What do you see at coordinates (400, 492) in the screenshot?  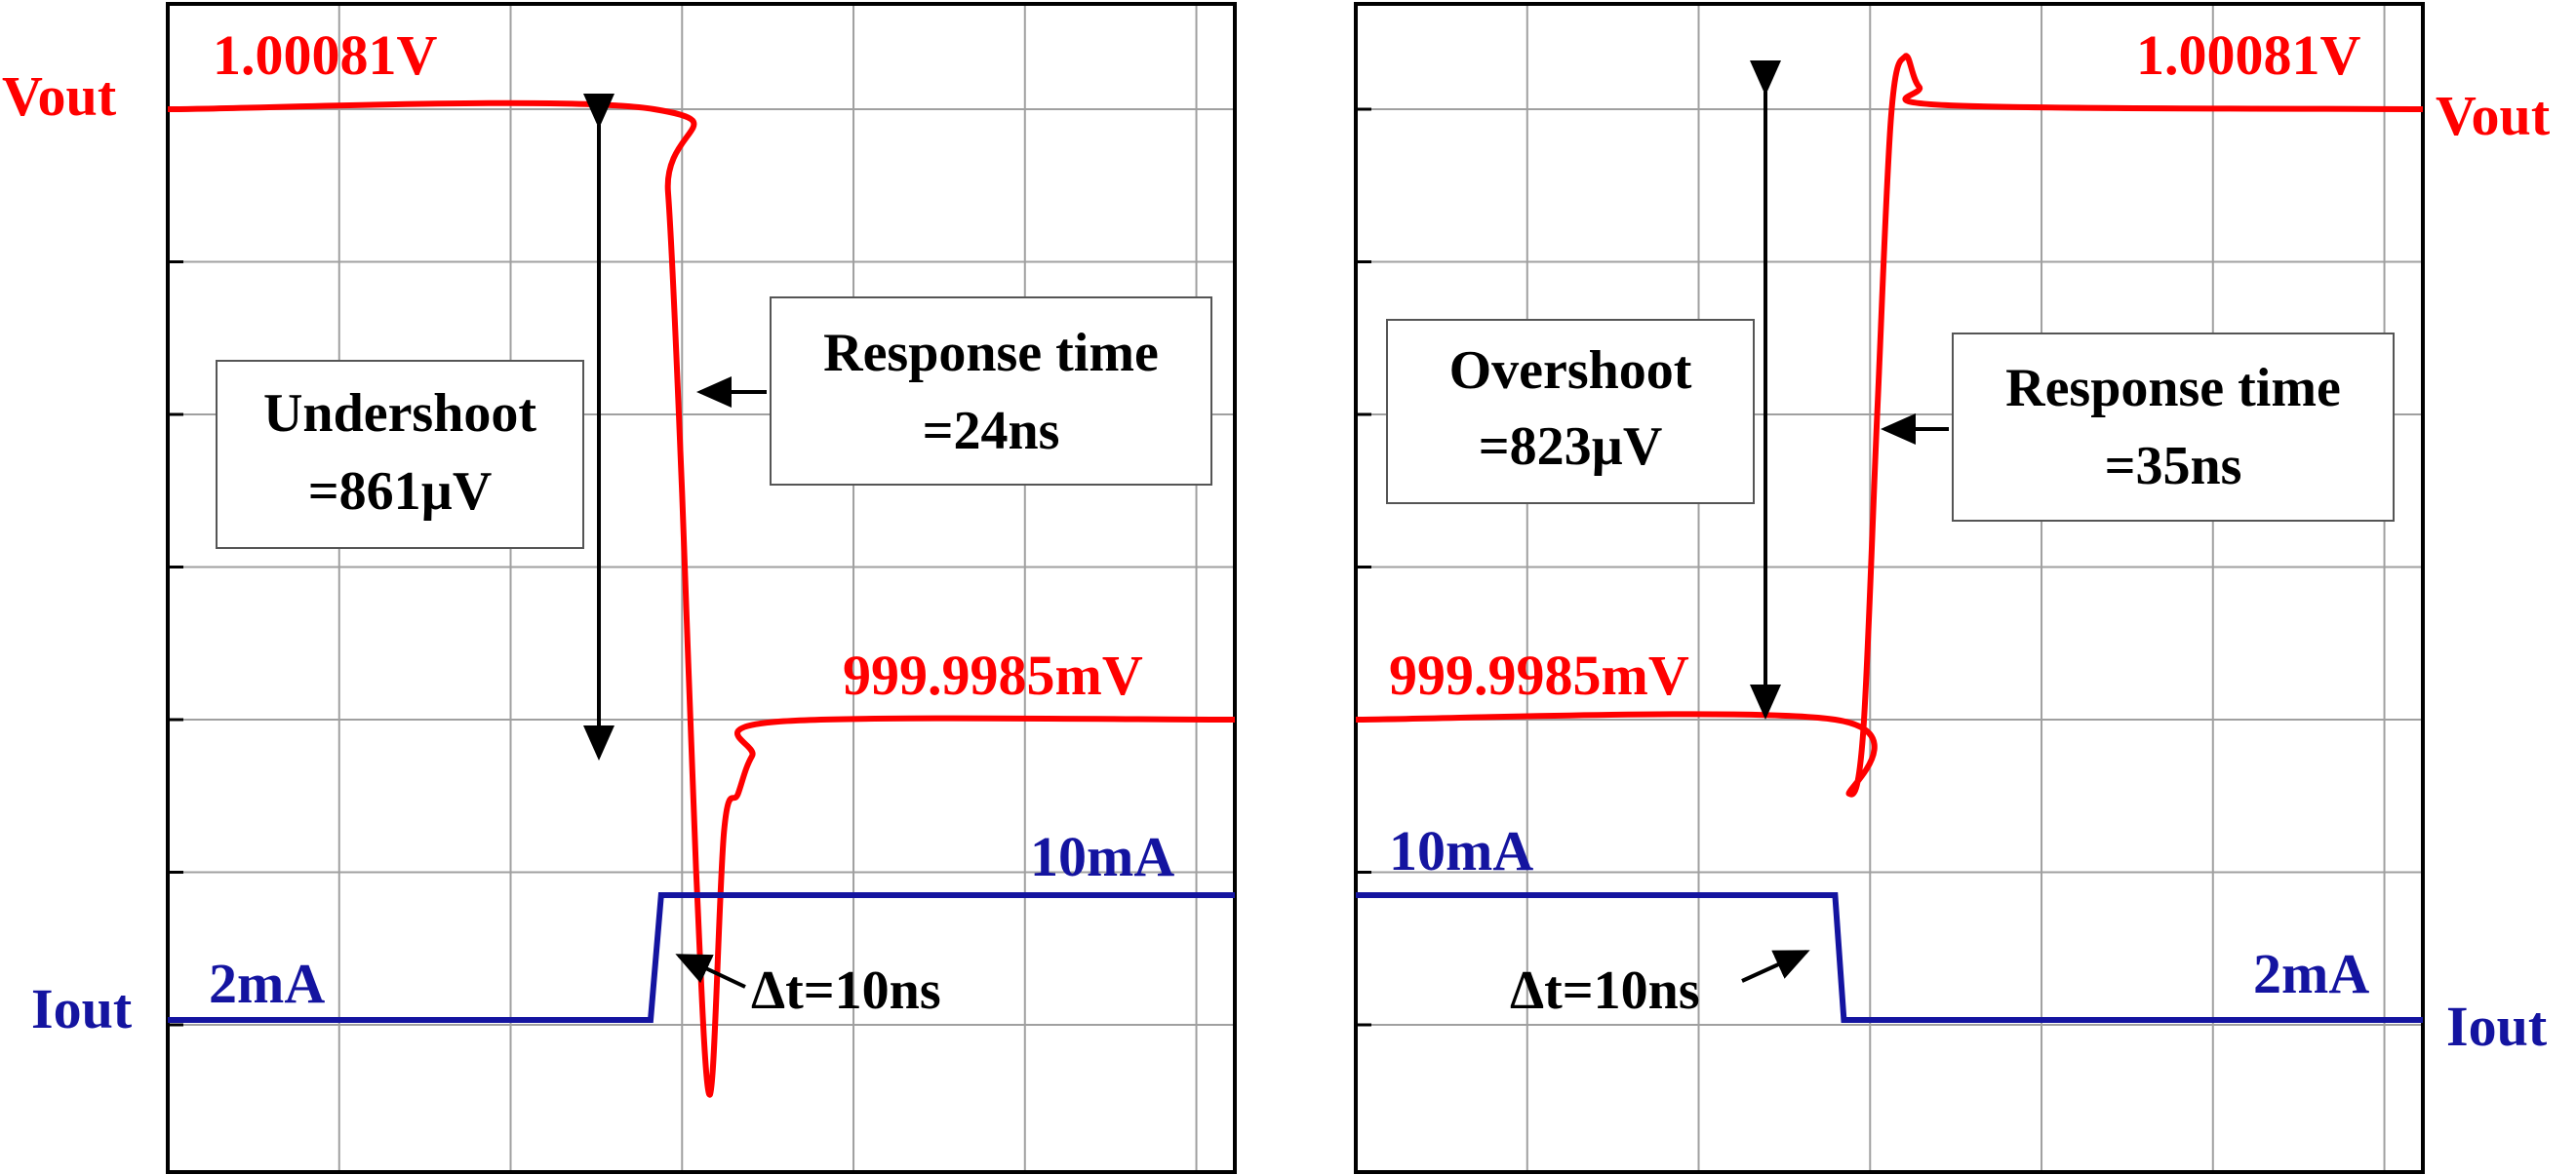 I see `undershoot-value: =861µV` at bounding box center [400, 492].